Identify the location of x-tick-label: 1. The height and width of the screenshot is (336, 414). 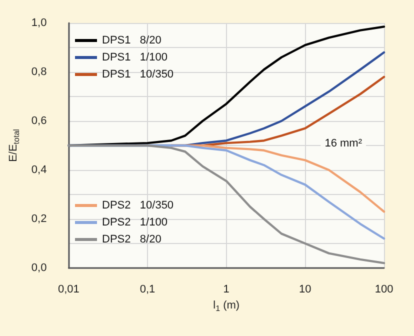
(226, 290).